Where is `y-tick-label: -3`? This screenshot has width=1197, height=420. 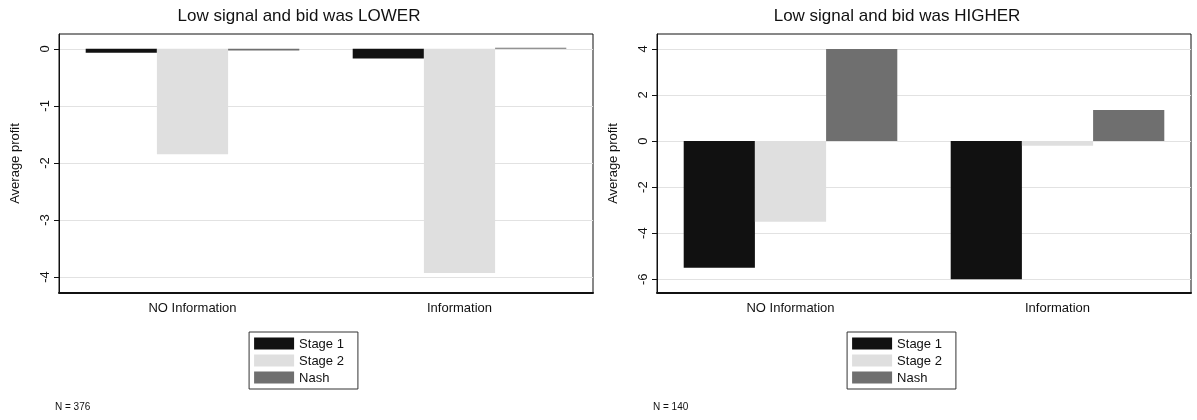
y-tick-label: -3 is located at coordinates (44, 220).